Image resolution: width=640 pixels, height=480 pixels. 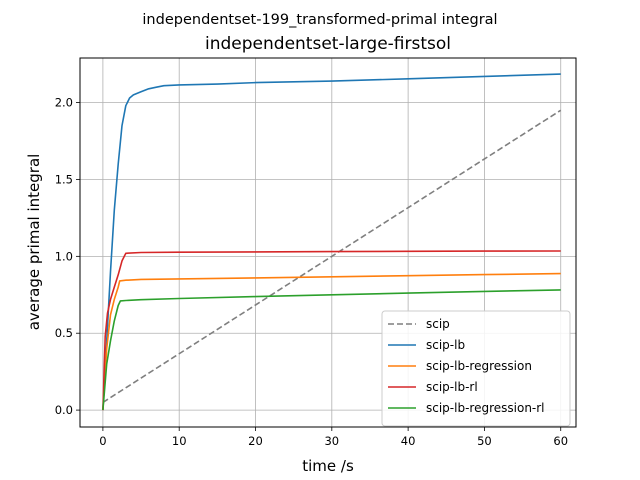 I want to click on x-tick-label: 20, so click(x=255, y=441).